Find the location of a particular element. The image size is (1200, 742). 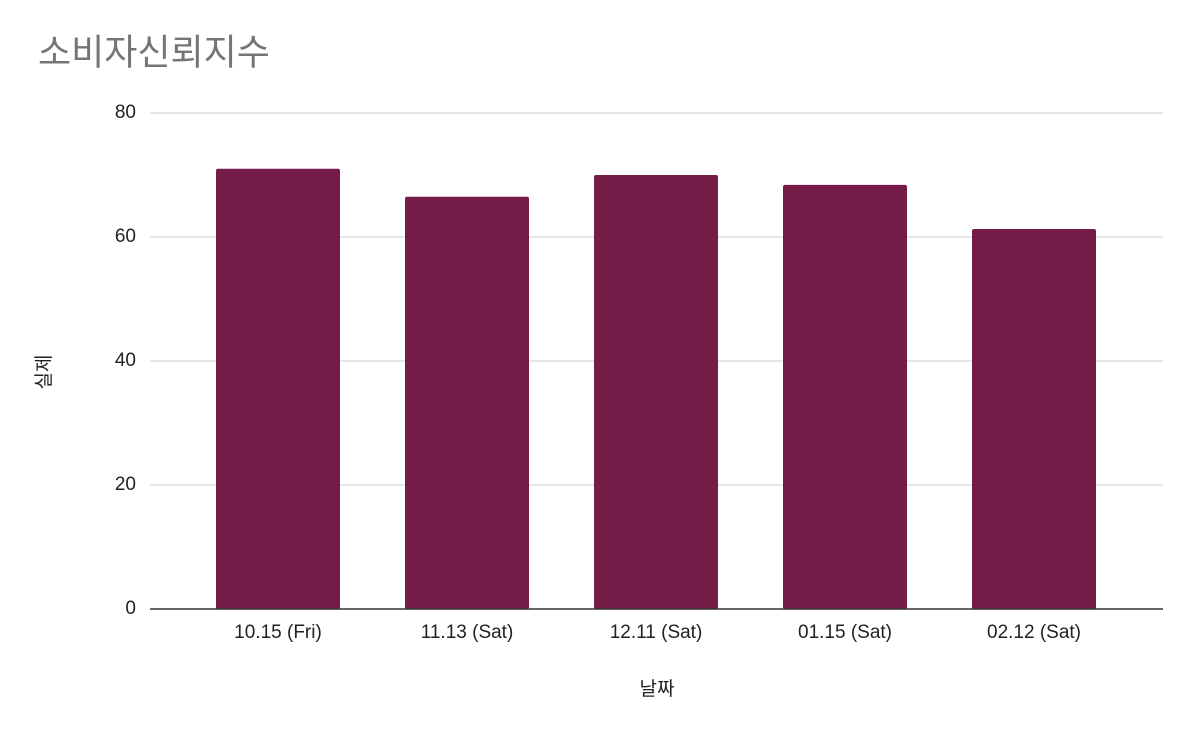

y-tick-label: 60 is located at coordinates (125, 236).